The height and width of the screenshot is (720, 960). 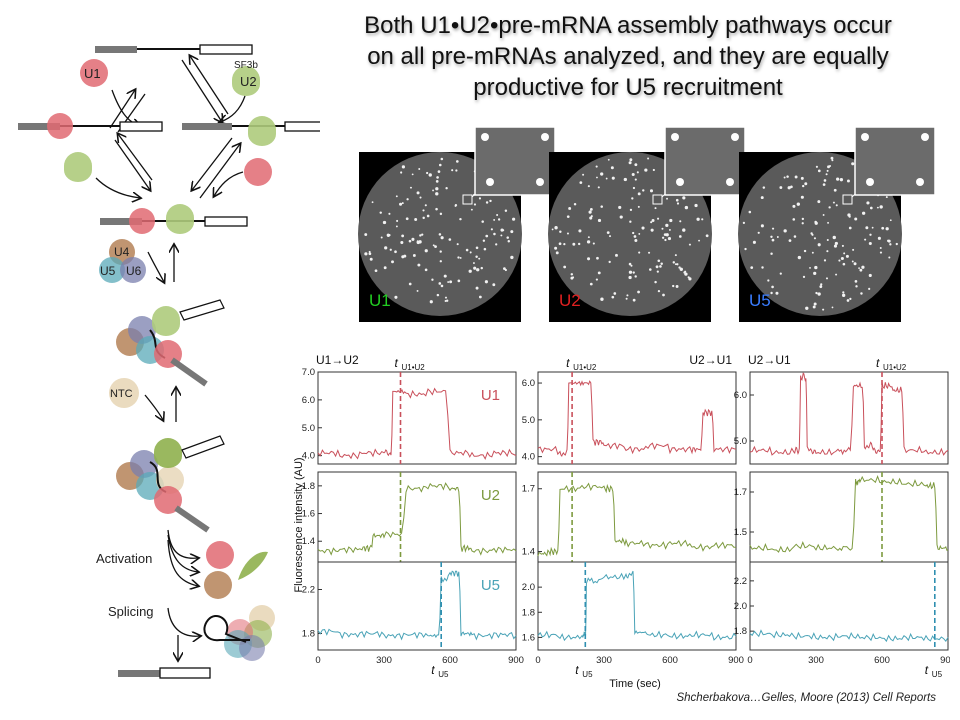 What do you see at coordinates (317, 660) in the screenshot?
I see `x-tick-label: 0` at bounding box center [317, 660].